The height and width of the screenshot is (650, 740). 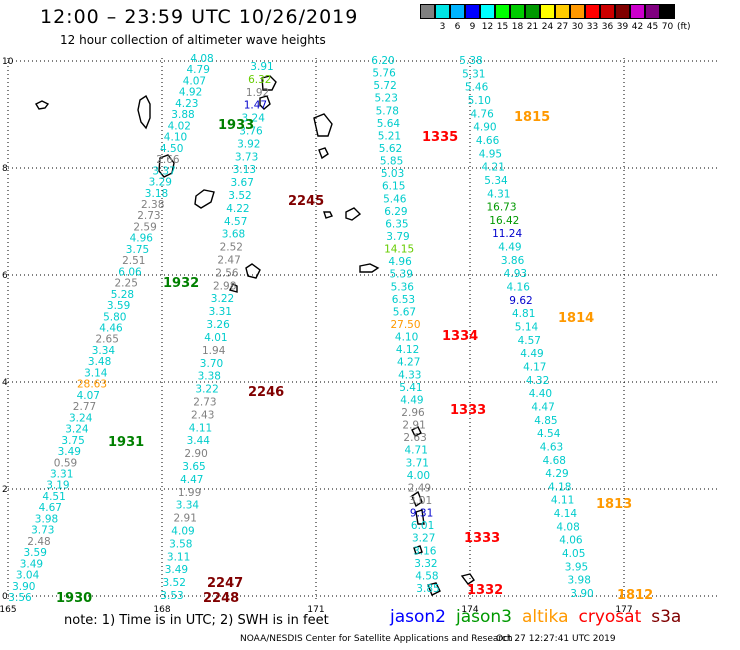 I want to click on pass-time-label: 1812, so click(x=635, y=595).